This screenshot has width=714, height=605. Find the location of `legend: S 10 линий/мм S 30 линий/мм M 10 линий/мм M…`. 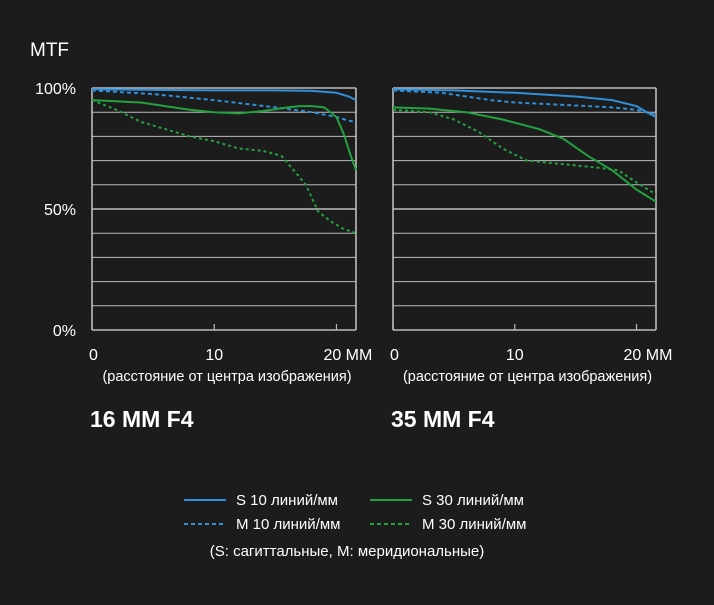

legend: S 10 линий/мм S 30 линий/мм M 10 линий/мм M… is located at coordinates (355, 512).